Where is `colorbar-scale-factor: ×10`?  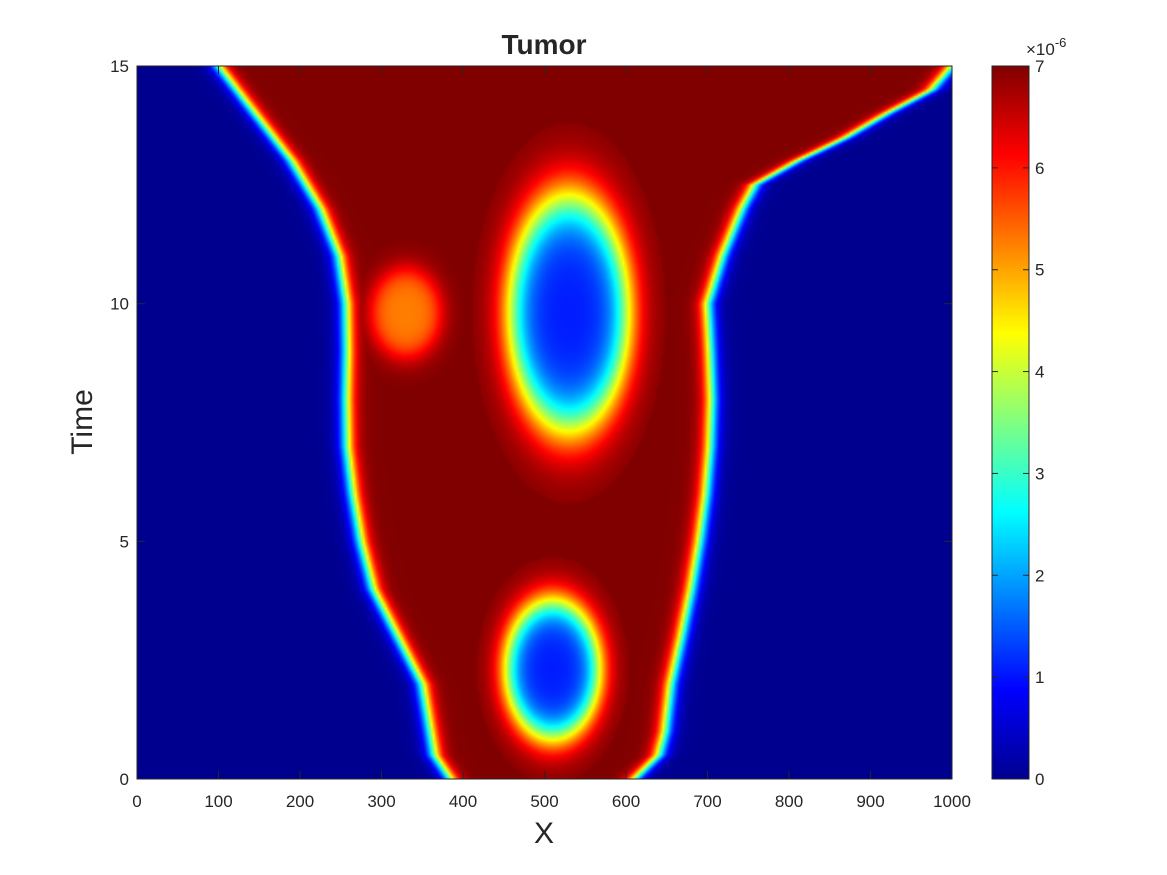 colorbar-scale-factor: ×10 is located at coordinates (1040, 49).